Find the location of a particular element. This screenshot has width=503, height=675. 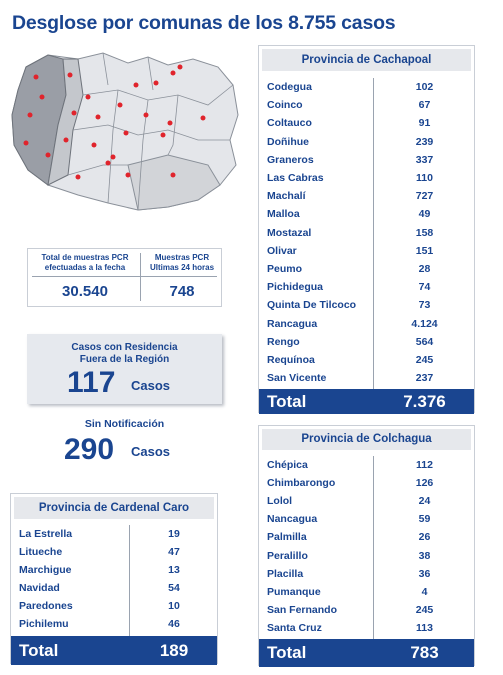

commune-cases: 337 is located at coordinates (424, 159).